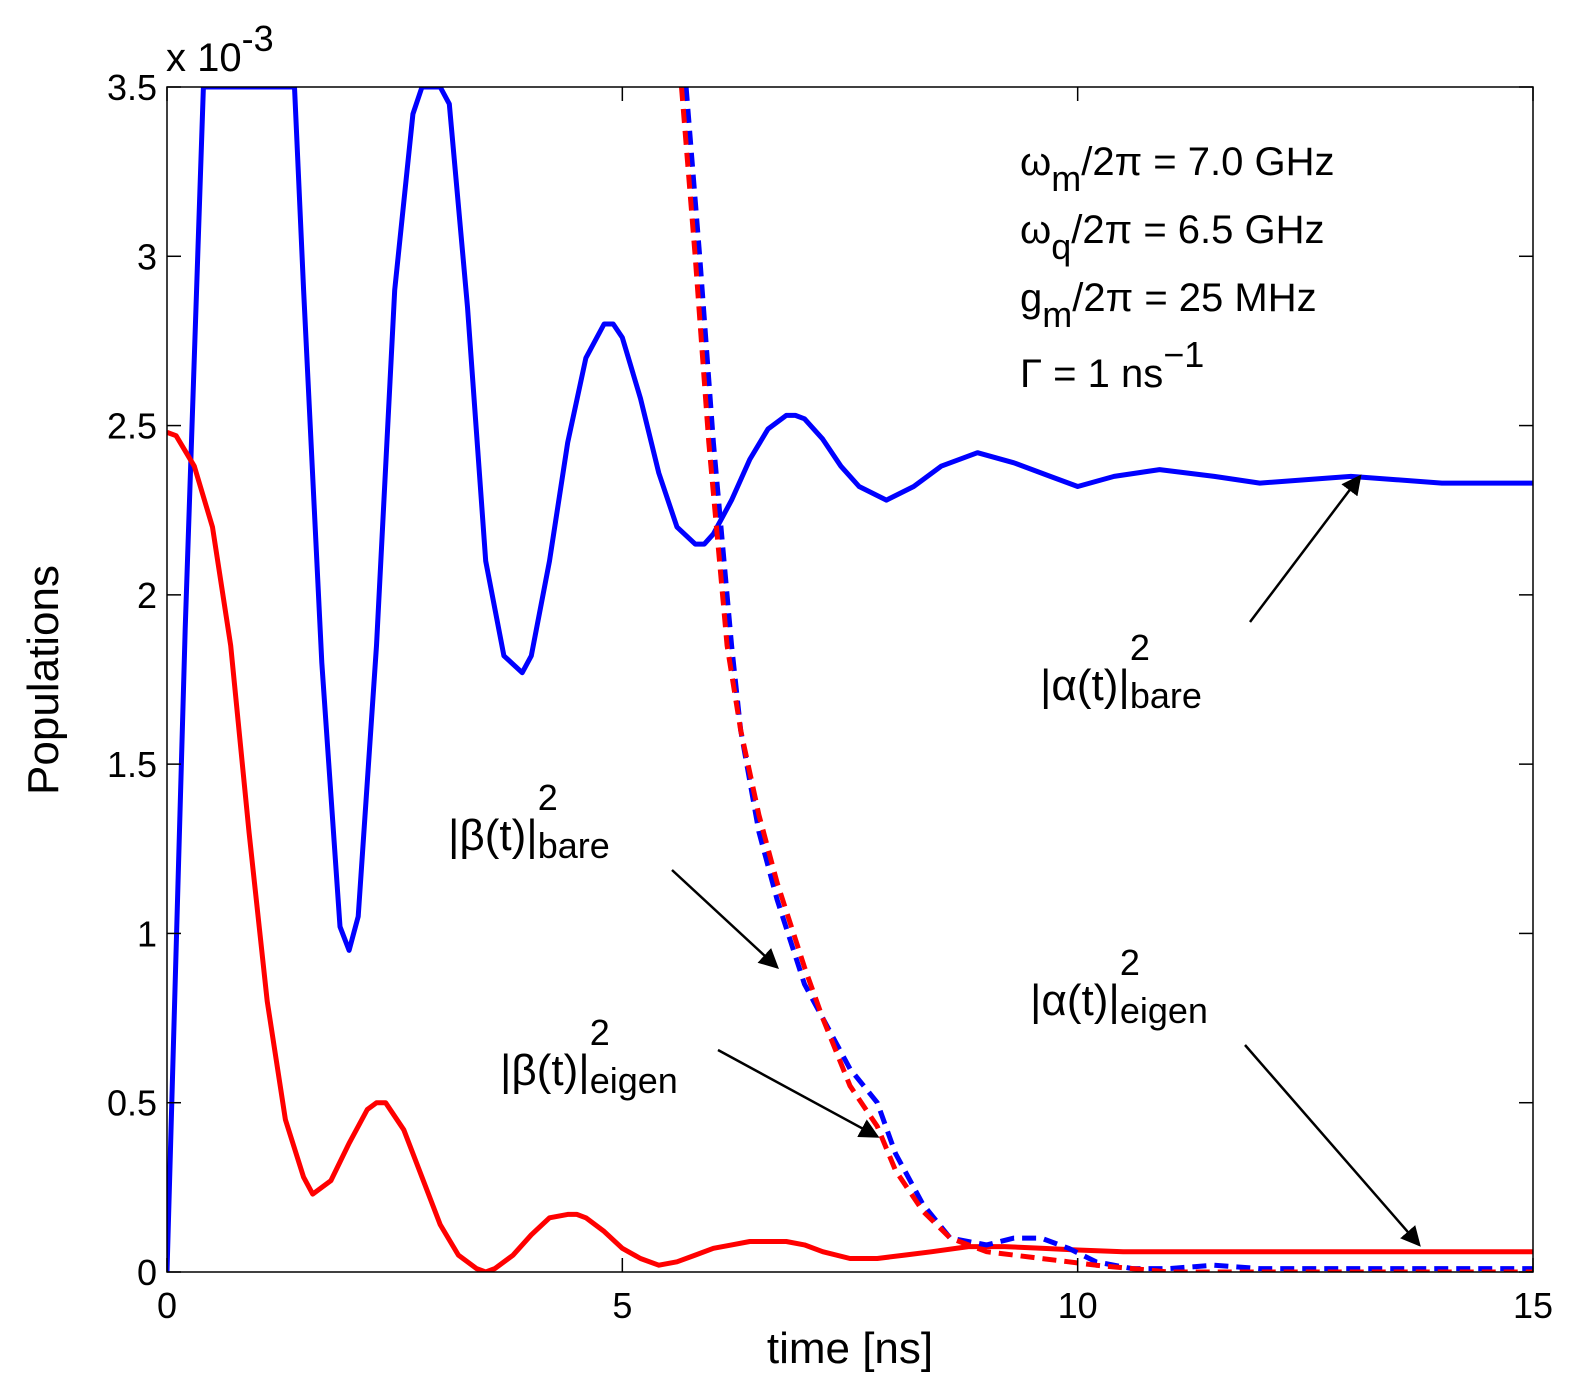  Describe the element at coordinates (589, 1056) in the screenshot. I see `series-annotation: |β(t)|2 eigen` at that location.